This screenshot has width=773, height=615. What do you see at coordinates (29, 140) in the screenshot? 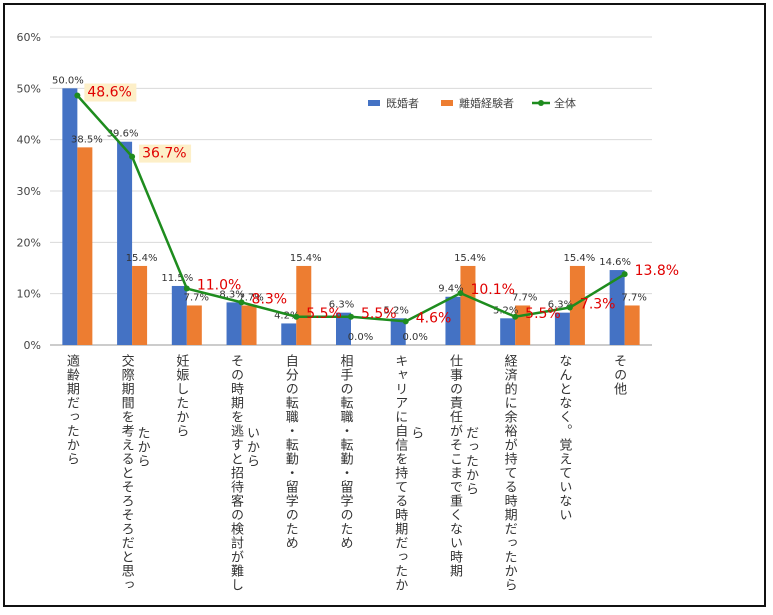
I see `y-tick-label: 40%` at bounding box center [29, 140].